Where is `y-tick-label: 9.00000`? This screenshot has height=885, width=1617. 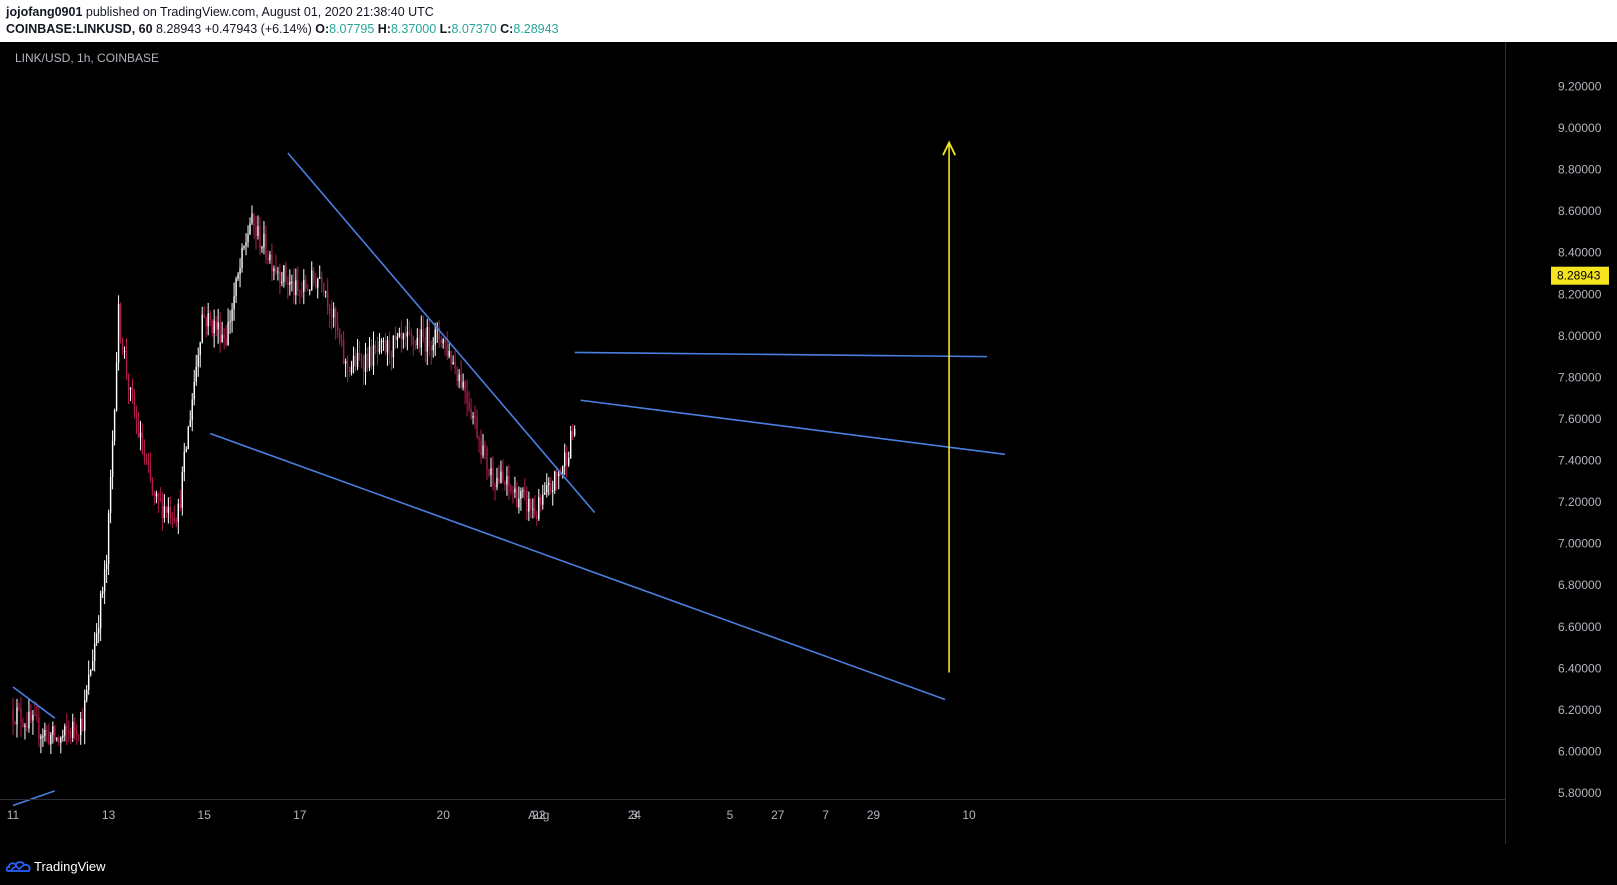 y-tick-label: 9.00000 is located at coordinates (1580, 128).